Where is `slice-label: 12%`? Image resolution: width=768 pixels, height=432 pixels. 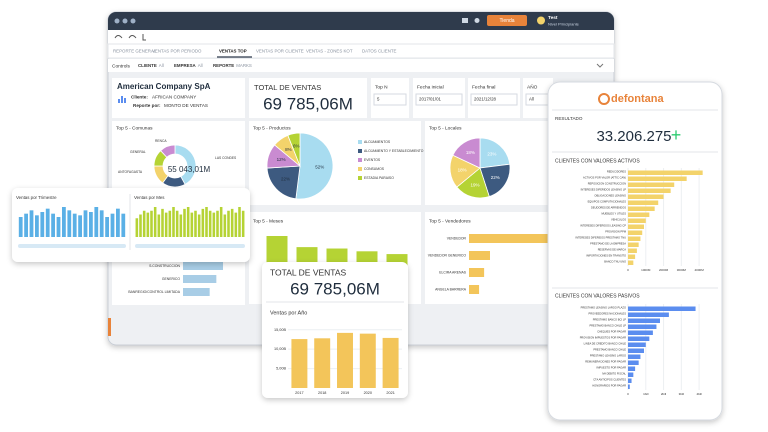 slice-label: 12% is located at coordinates (281, 159).